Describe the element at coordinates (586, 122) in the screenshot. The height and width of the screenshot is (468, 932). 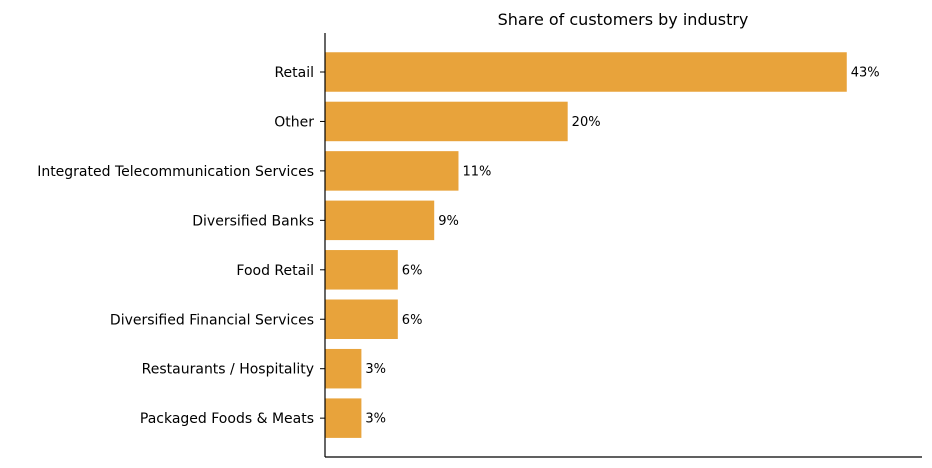
I see `data-label-1: 20%` at that location.